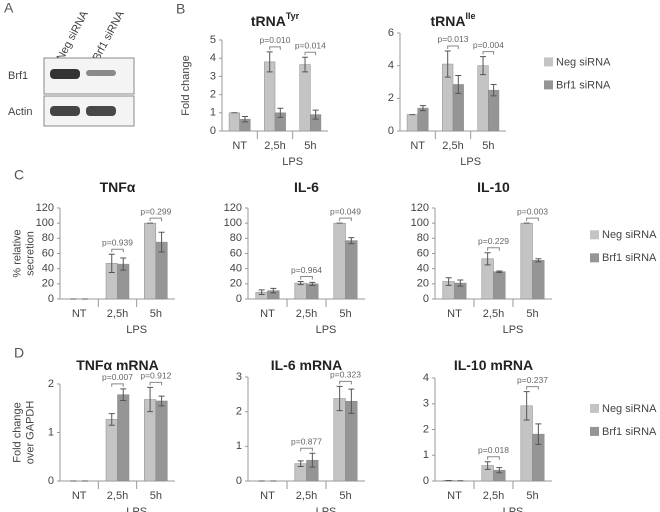  Describe the element at coordinates (18, 76) in the screenshot. I see `row-label: Brf1` at that location.